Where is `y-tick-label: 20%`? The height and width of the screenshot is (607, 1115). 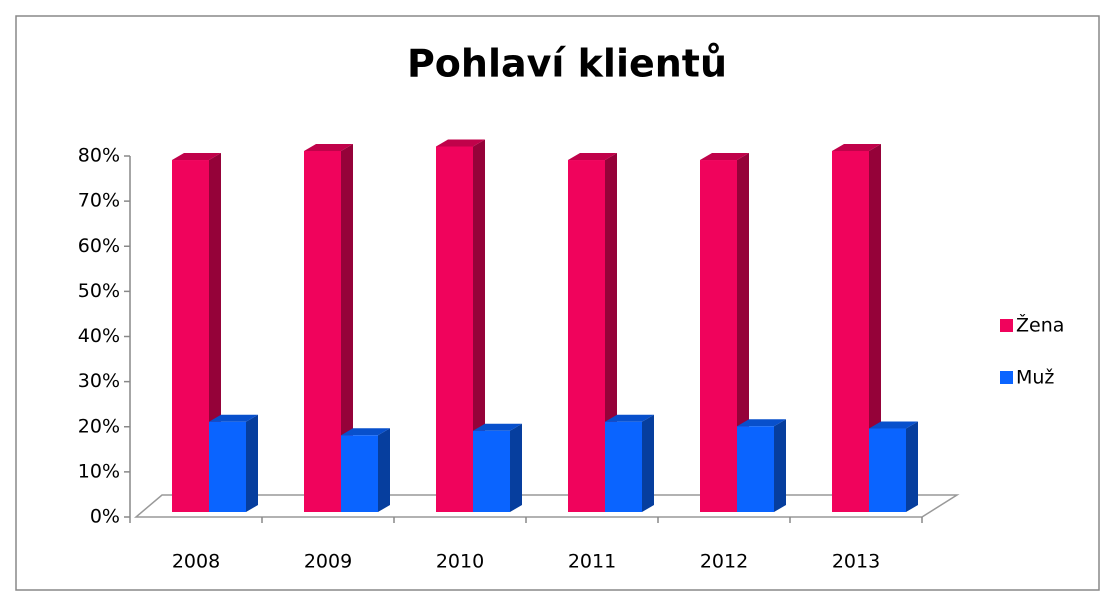
y-tick-label: 20% is located at coordinates (99, 426).